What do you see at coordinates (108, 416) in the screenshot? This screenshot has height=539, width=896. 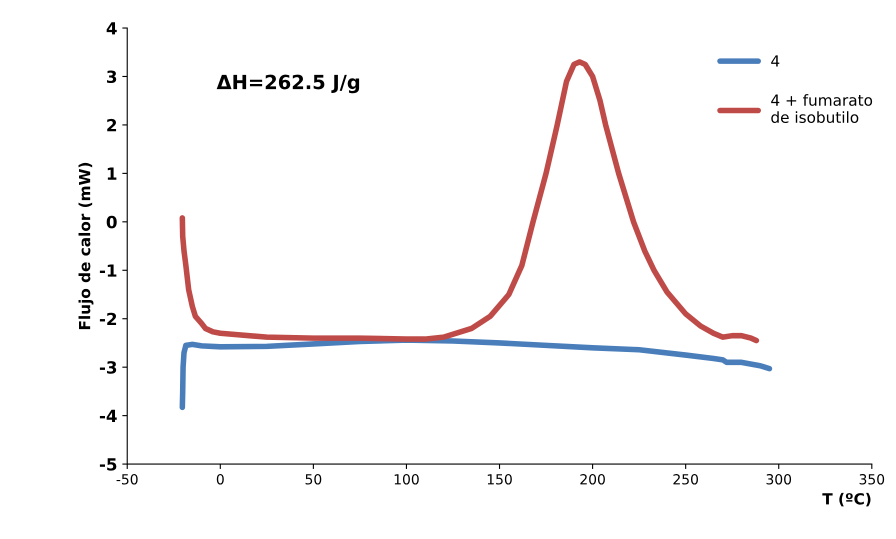 I see `y-tick-label: -4` at bounding box center [108, 416].